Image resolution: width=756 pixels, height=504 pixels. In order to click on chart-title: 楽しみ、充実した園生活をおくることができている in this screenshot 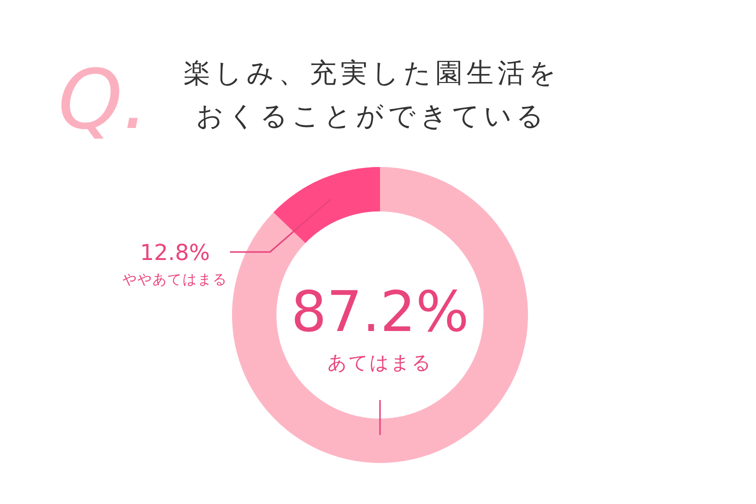, I will do `click(372, 95)`.